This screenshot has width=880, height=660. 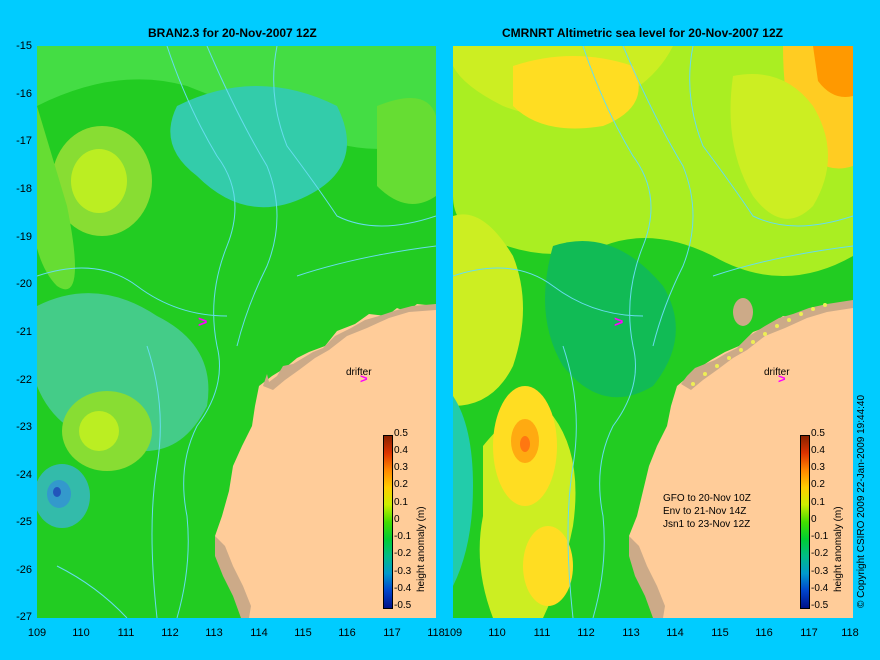 I want to click on left-drifter-end-arrow: >, so click(x=364, y=378).